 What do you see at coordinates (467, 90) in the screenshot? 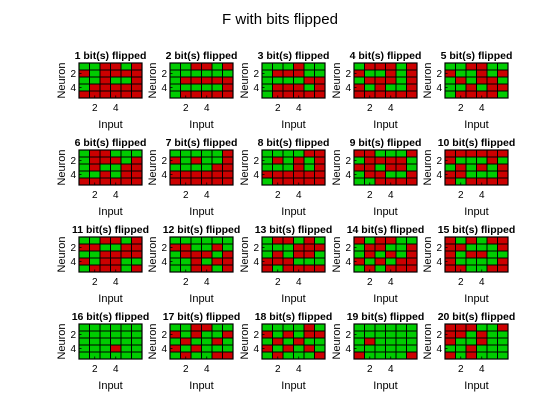
I see `subplot-5: 5 bit(s) flipped 2 4 2 4 Input Neuron` at bounding box center [467, 90].